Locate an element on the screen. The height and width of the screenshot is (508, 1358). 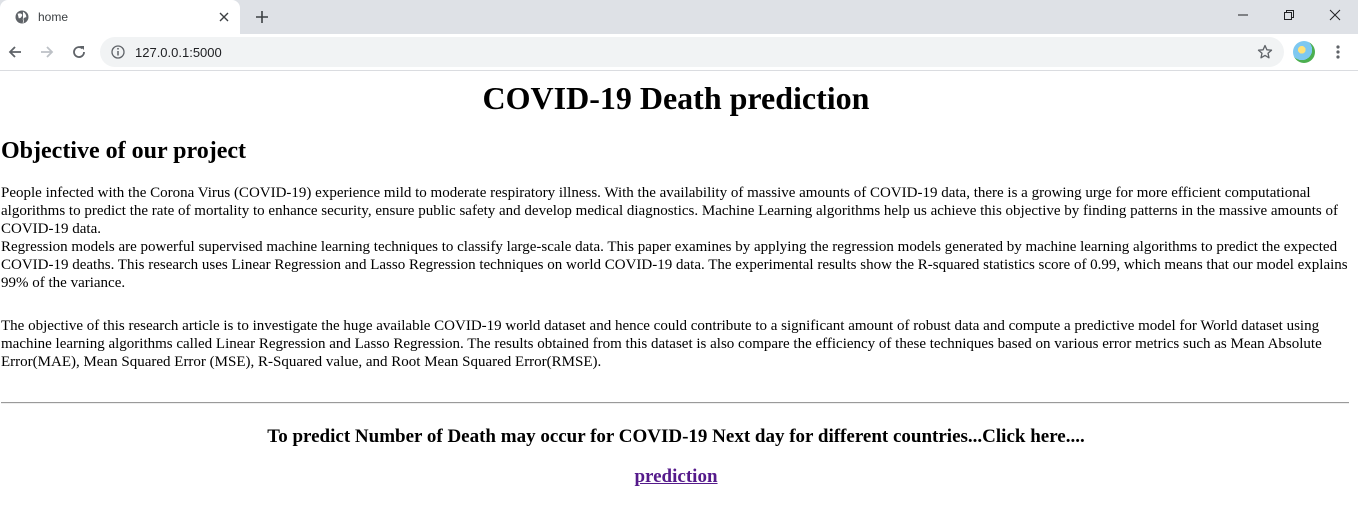
forward-button is located at coordinates (47, 52).